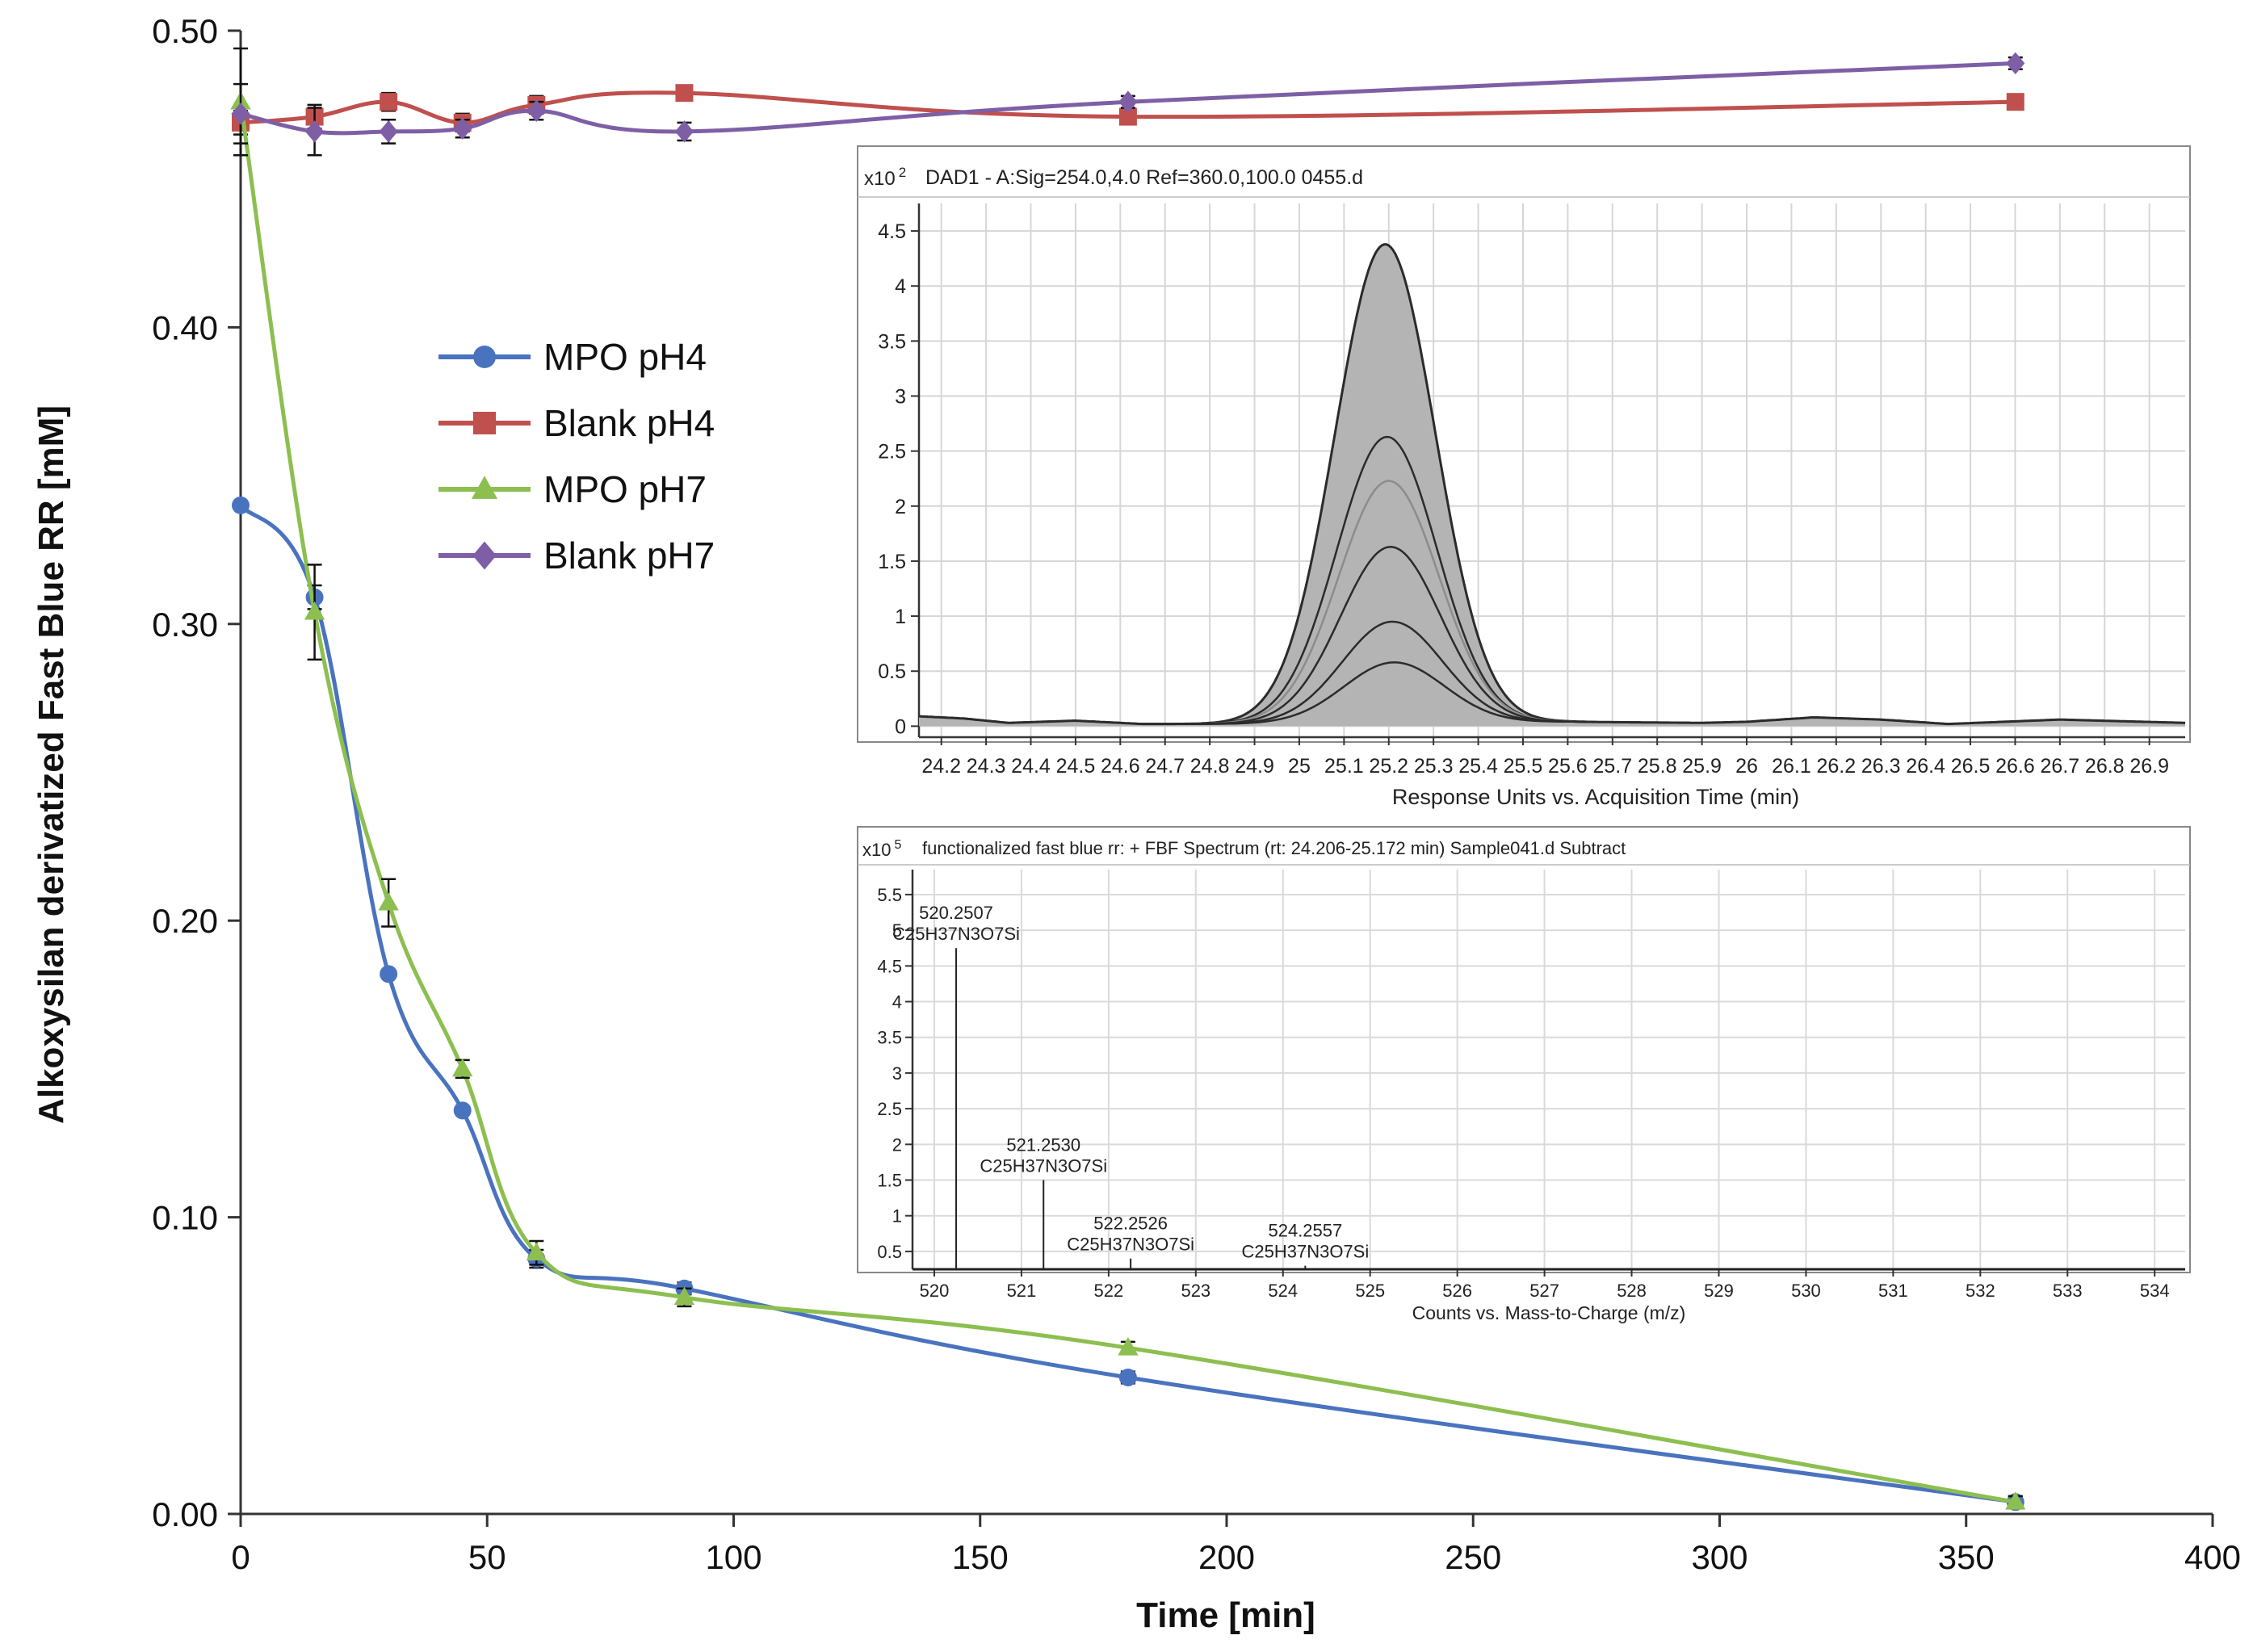 The image size is (2253, 1652). Describe the element at coordinates (1881, 766) in the screenshot. I see `chrom-x-tick-label: 26.3` at that location.